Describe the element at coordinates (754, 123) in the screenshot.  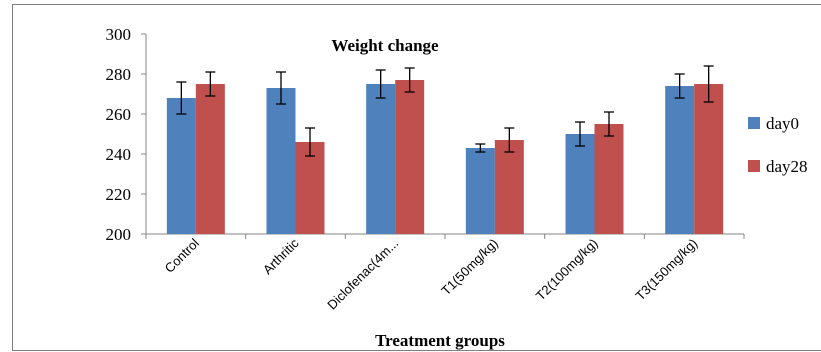
I see `legend-swatch-day0` at that location.